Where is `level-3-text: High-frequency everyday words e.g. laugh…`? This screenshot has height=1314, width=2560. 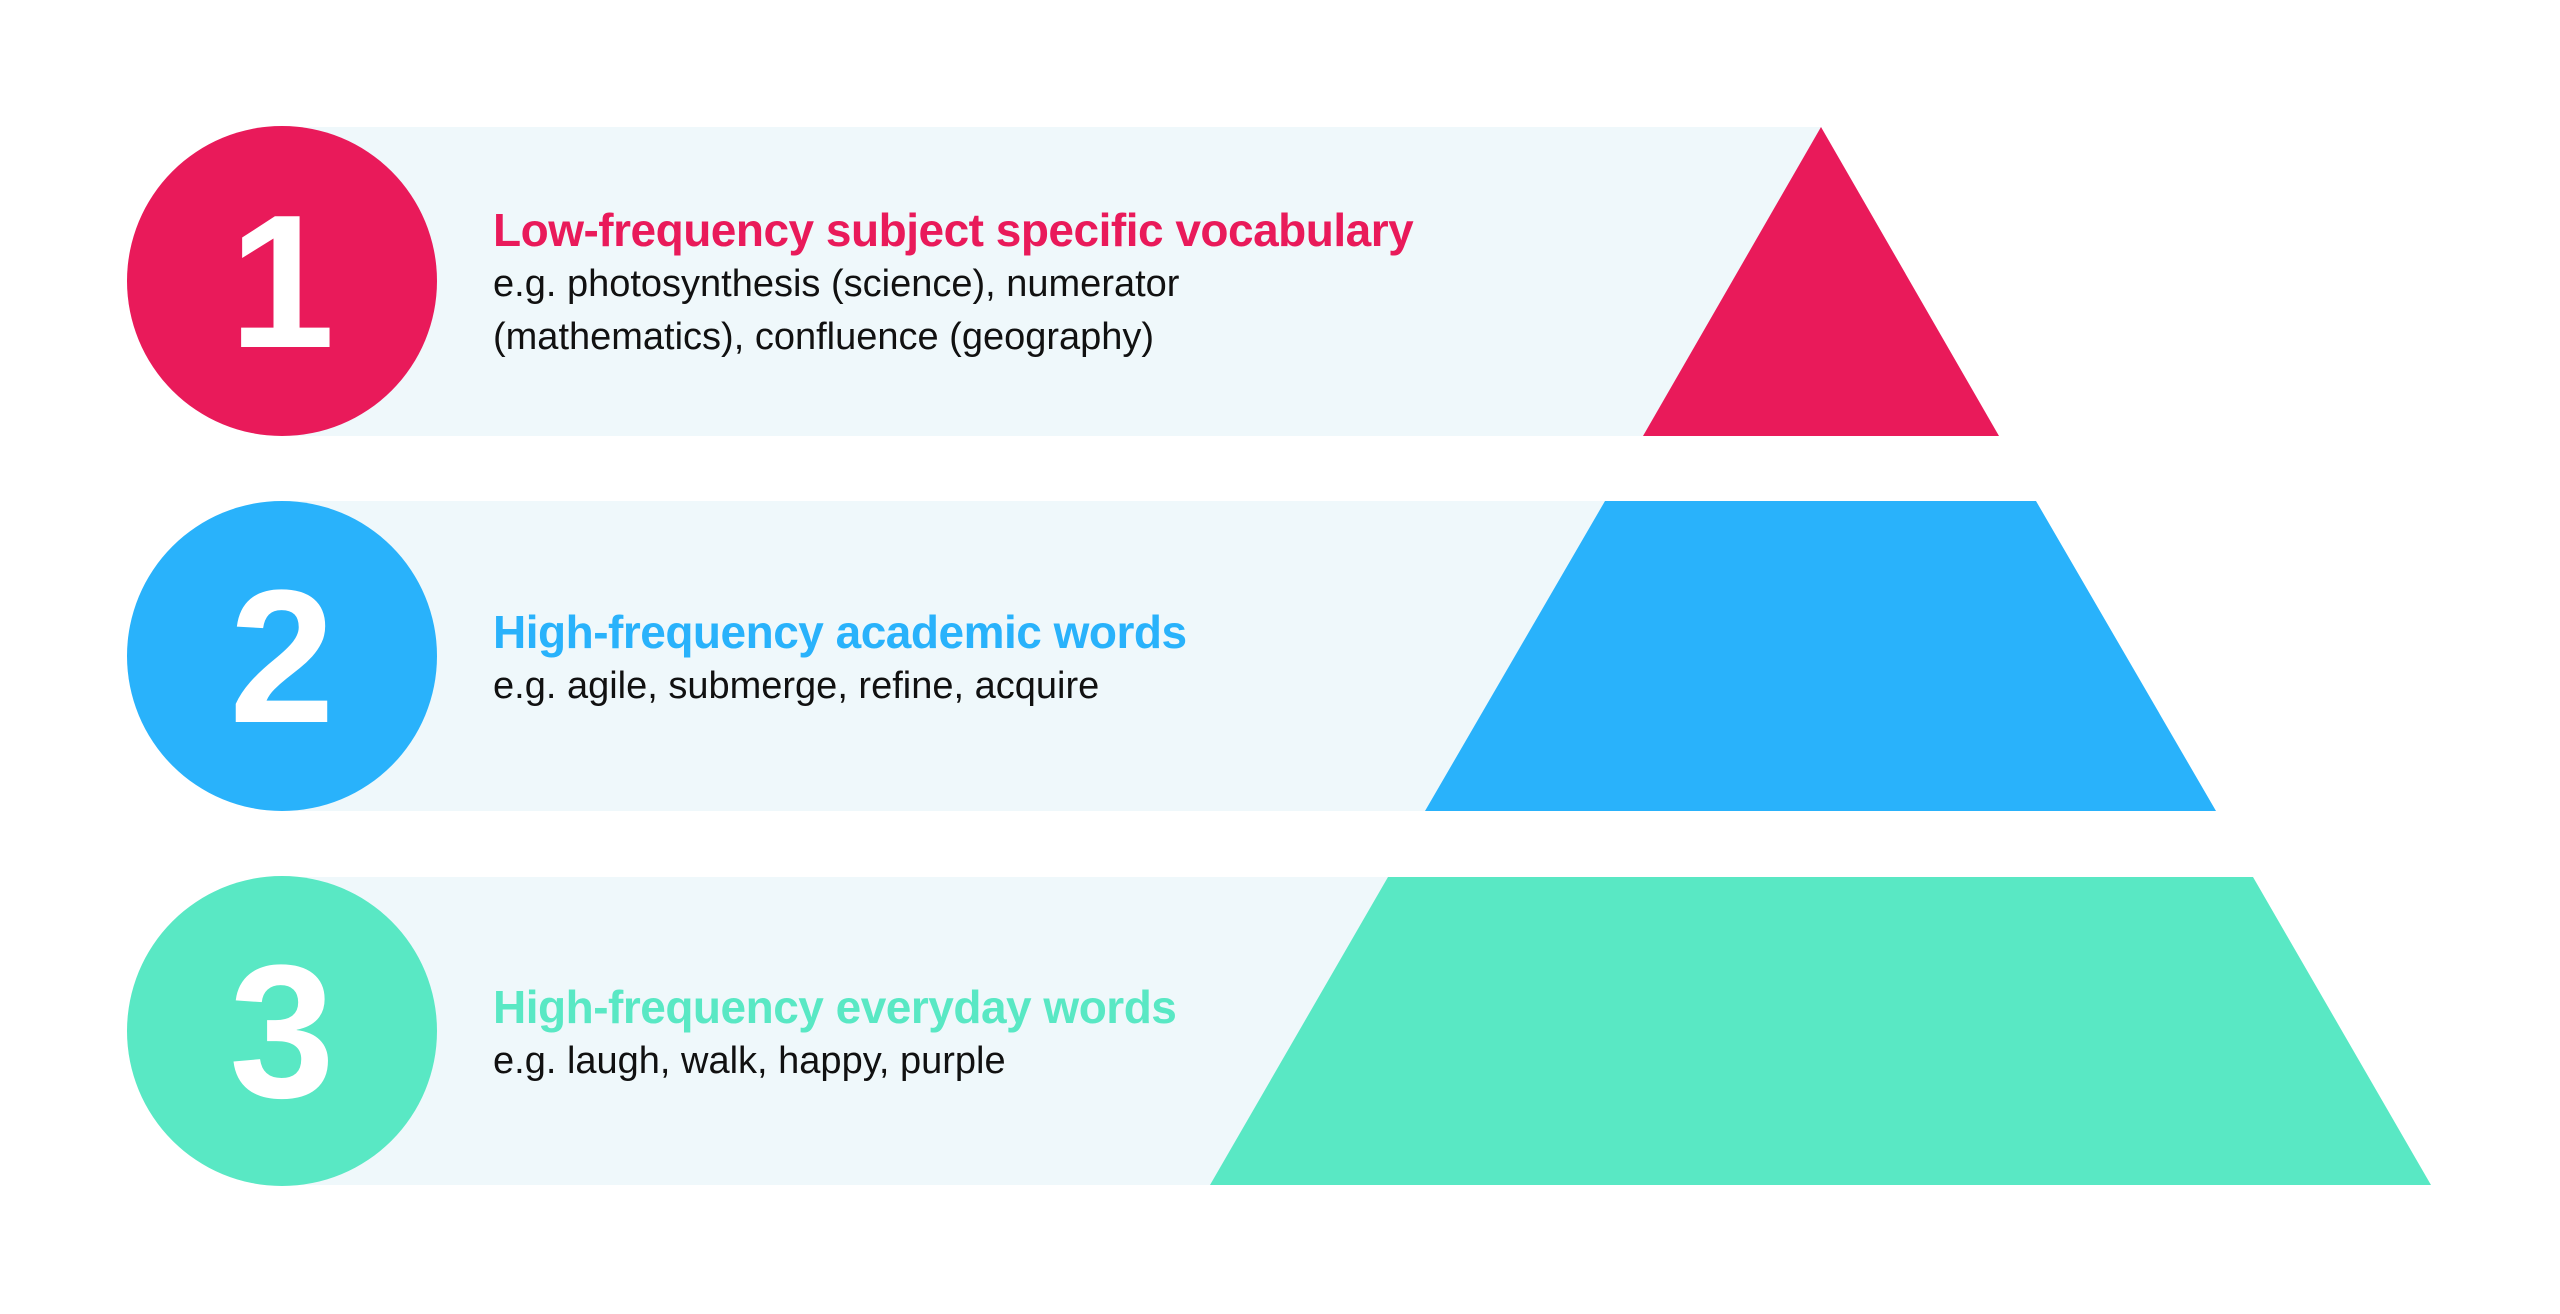 level-3-text: High-frequency everyday words e.g. laugh… is located at coordinates (943, 1033).